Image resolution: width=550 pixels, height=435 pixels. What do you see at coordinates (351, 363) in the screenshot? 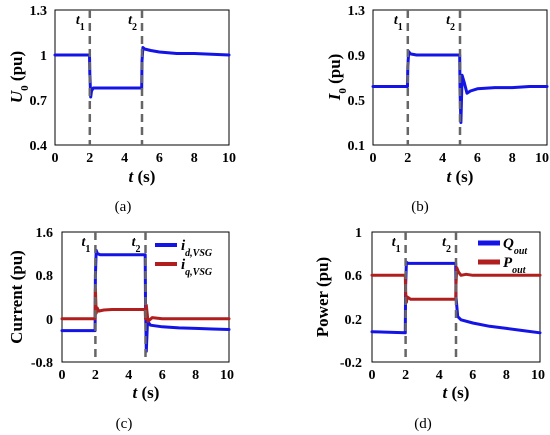
I see `y-tick-label: -0.2` at bounding box center [351, 363].